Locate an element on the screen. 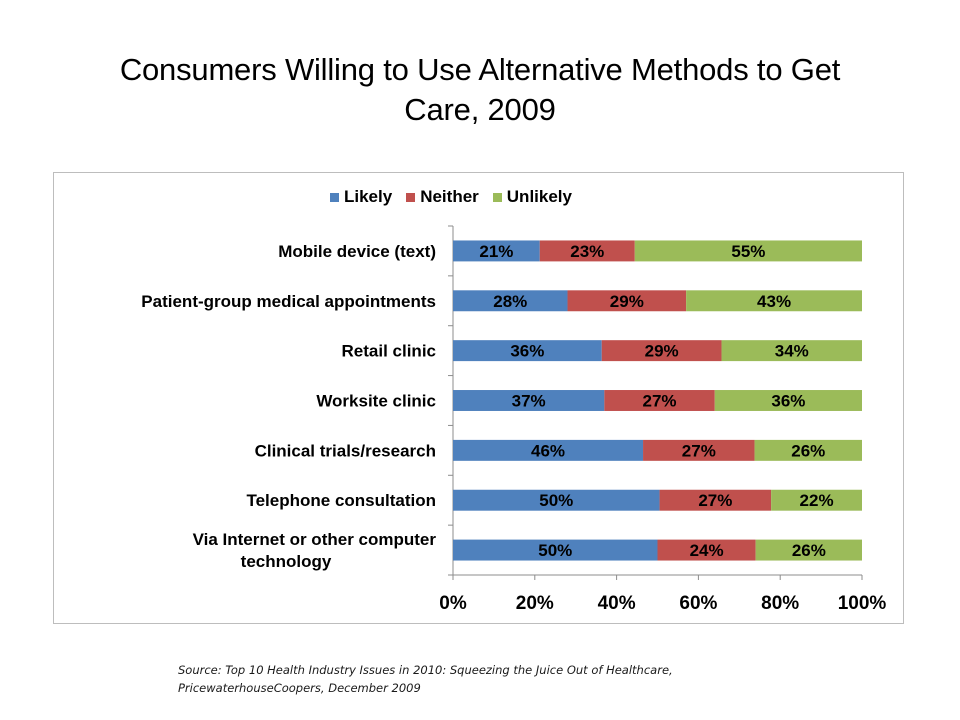 This screenshot has width=960, height=720. data-label-unlikely: 36% is located at coordinates (788, 401).